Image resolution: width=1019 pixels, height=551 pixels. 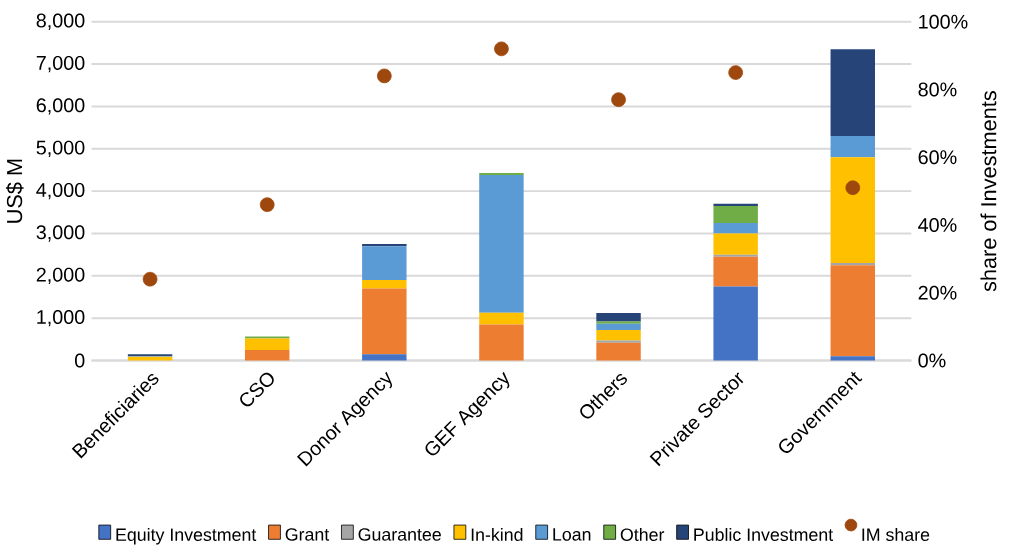 What do you see at coordinates (79, 360) in the screenshot?
I see `y-tick-label: 0` at bounding box center [79, 360].